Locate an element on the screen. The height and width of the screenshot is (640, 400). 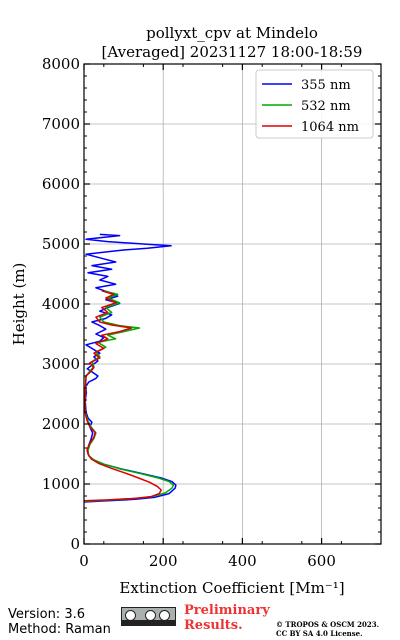
chart-title: pollyxt_cpv at Mindelo is located at coordinates (232, 33).